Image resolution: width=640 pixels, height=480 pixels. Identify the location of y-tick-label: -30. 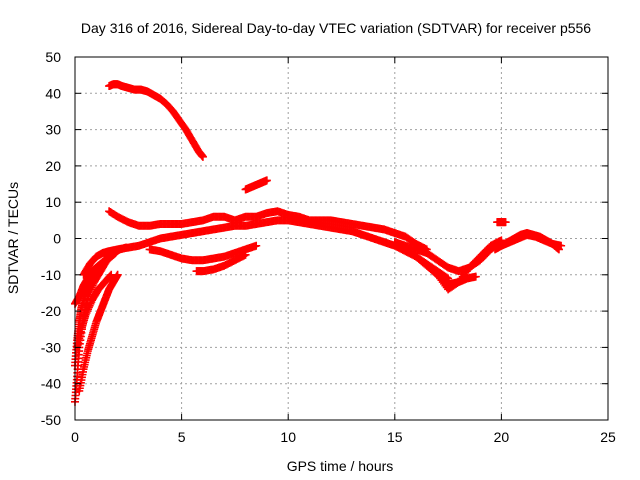
(51, 347).